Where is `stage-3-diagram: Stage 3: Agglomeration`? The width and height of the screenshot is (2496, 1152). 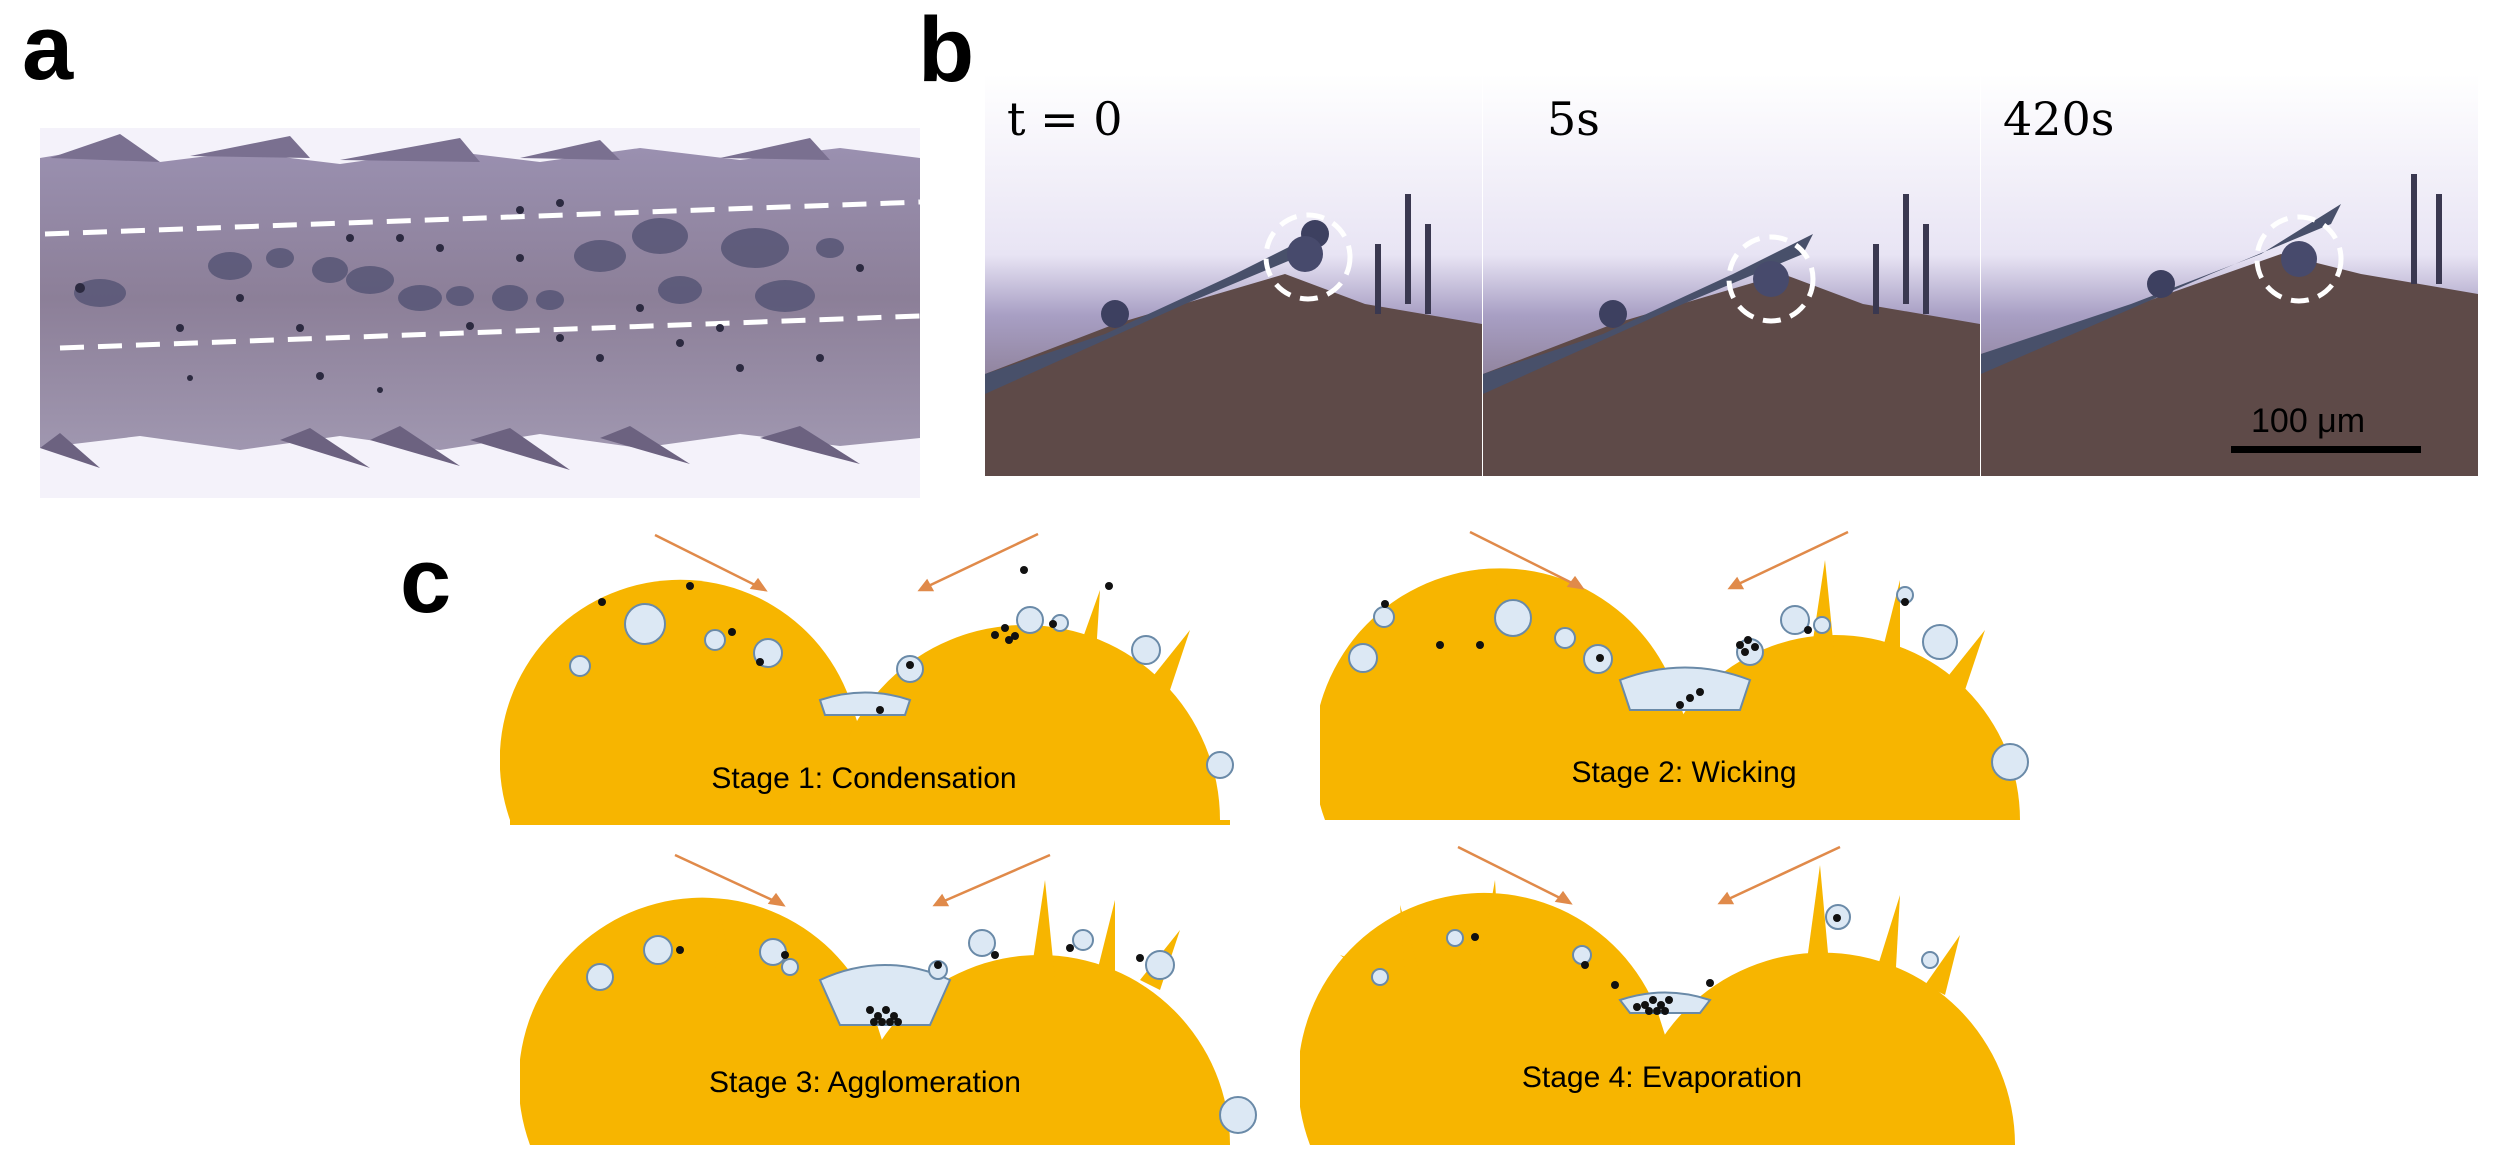
stage-3-diagram: Stage 3: Agglomeration is located at coordinates (900, 995).